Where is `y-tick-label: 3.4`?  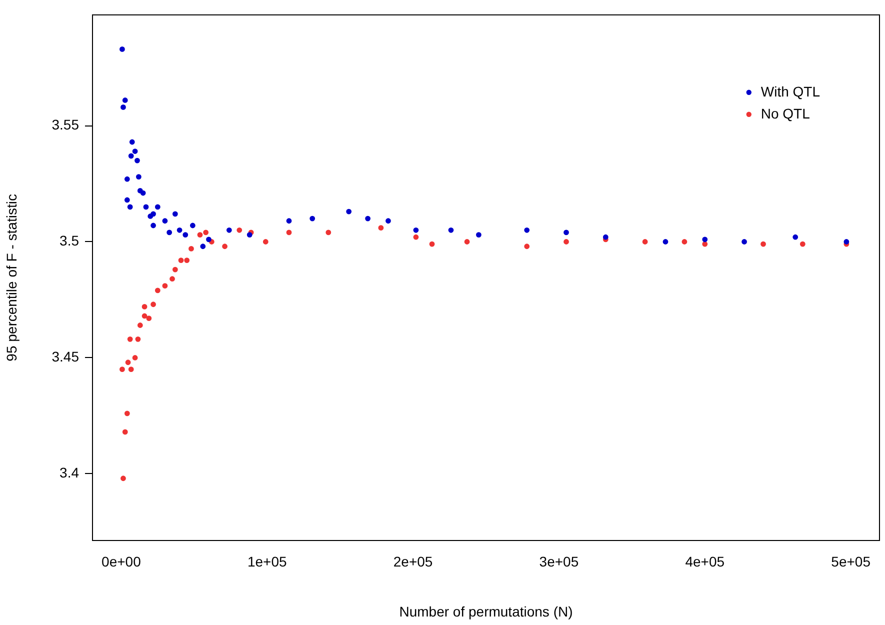 y-tick-label: 3.4 is located at coordinates (70, 472).